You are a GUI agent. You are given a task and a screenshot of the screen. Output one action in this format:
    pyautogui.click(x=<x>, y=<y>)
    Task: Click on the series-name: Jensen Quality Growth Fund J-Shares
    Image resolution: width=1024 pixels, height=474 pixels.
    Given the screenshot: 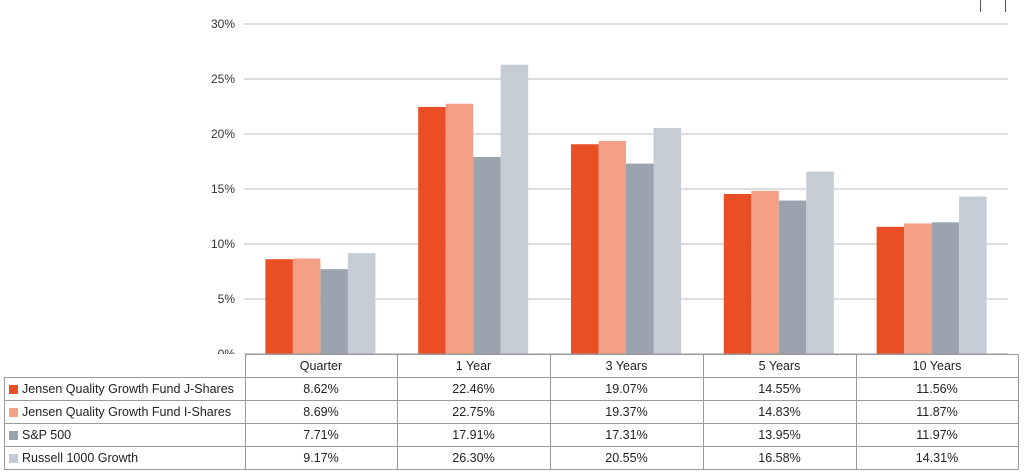 What is the action you would take?
    pyautogui.click(x=128, y=389)
    